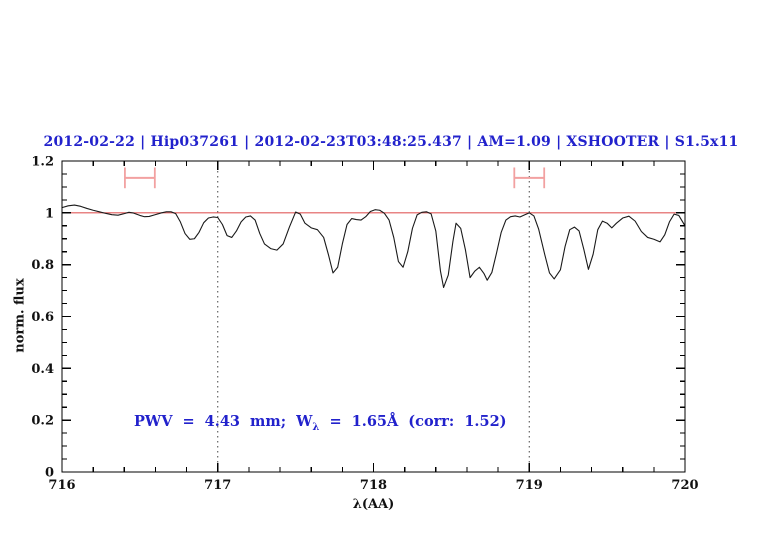 The height and width of the screenshot is (542, 782). What do you see at coordinates (373, 485) in the screenshot?
I see `x-tick-label: 718` at bounding box center [373, 485].